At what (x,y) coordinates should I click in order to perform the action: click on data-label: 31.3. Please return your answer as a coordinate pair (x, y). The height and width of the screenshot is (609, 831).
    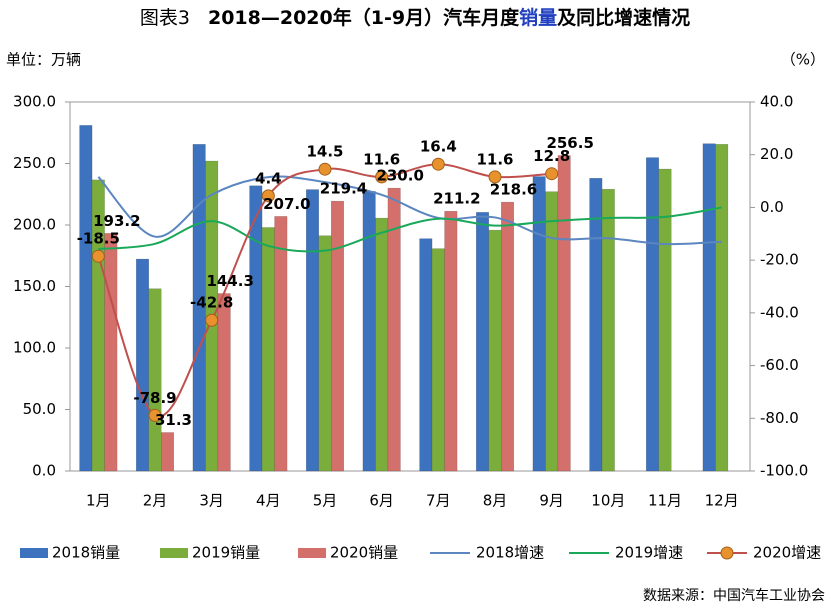
    Looking at the image, I should click on (173, 420).